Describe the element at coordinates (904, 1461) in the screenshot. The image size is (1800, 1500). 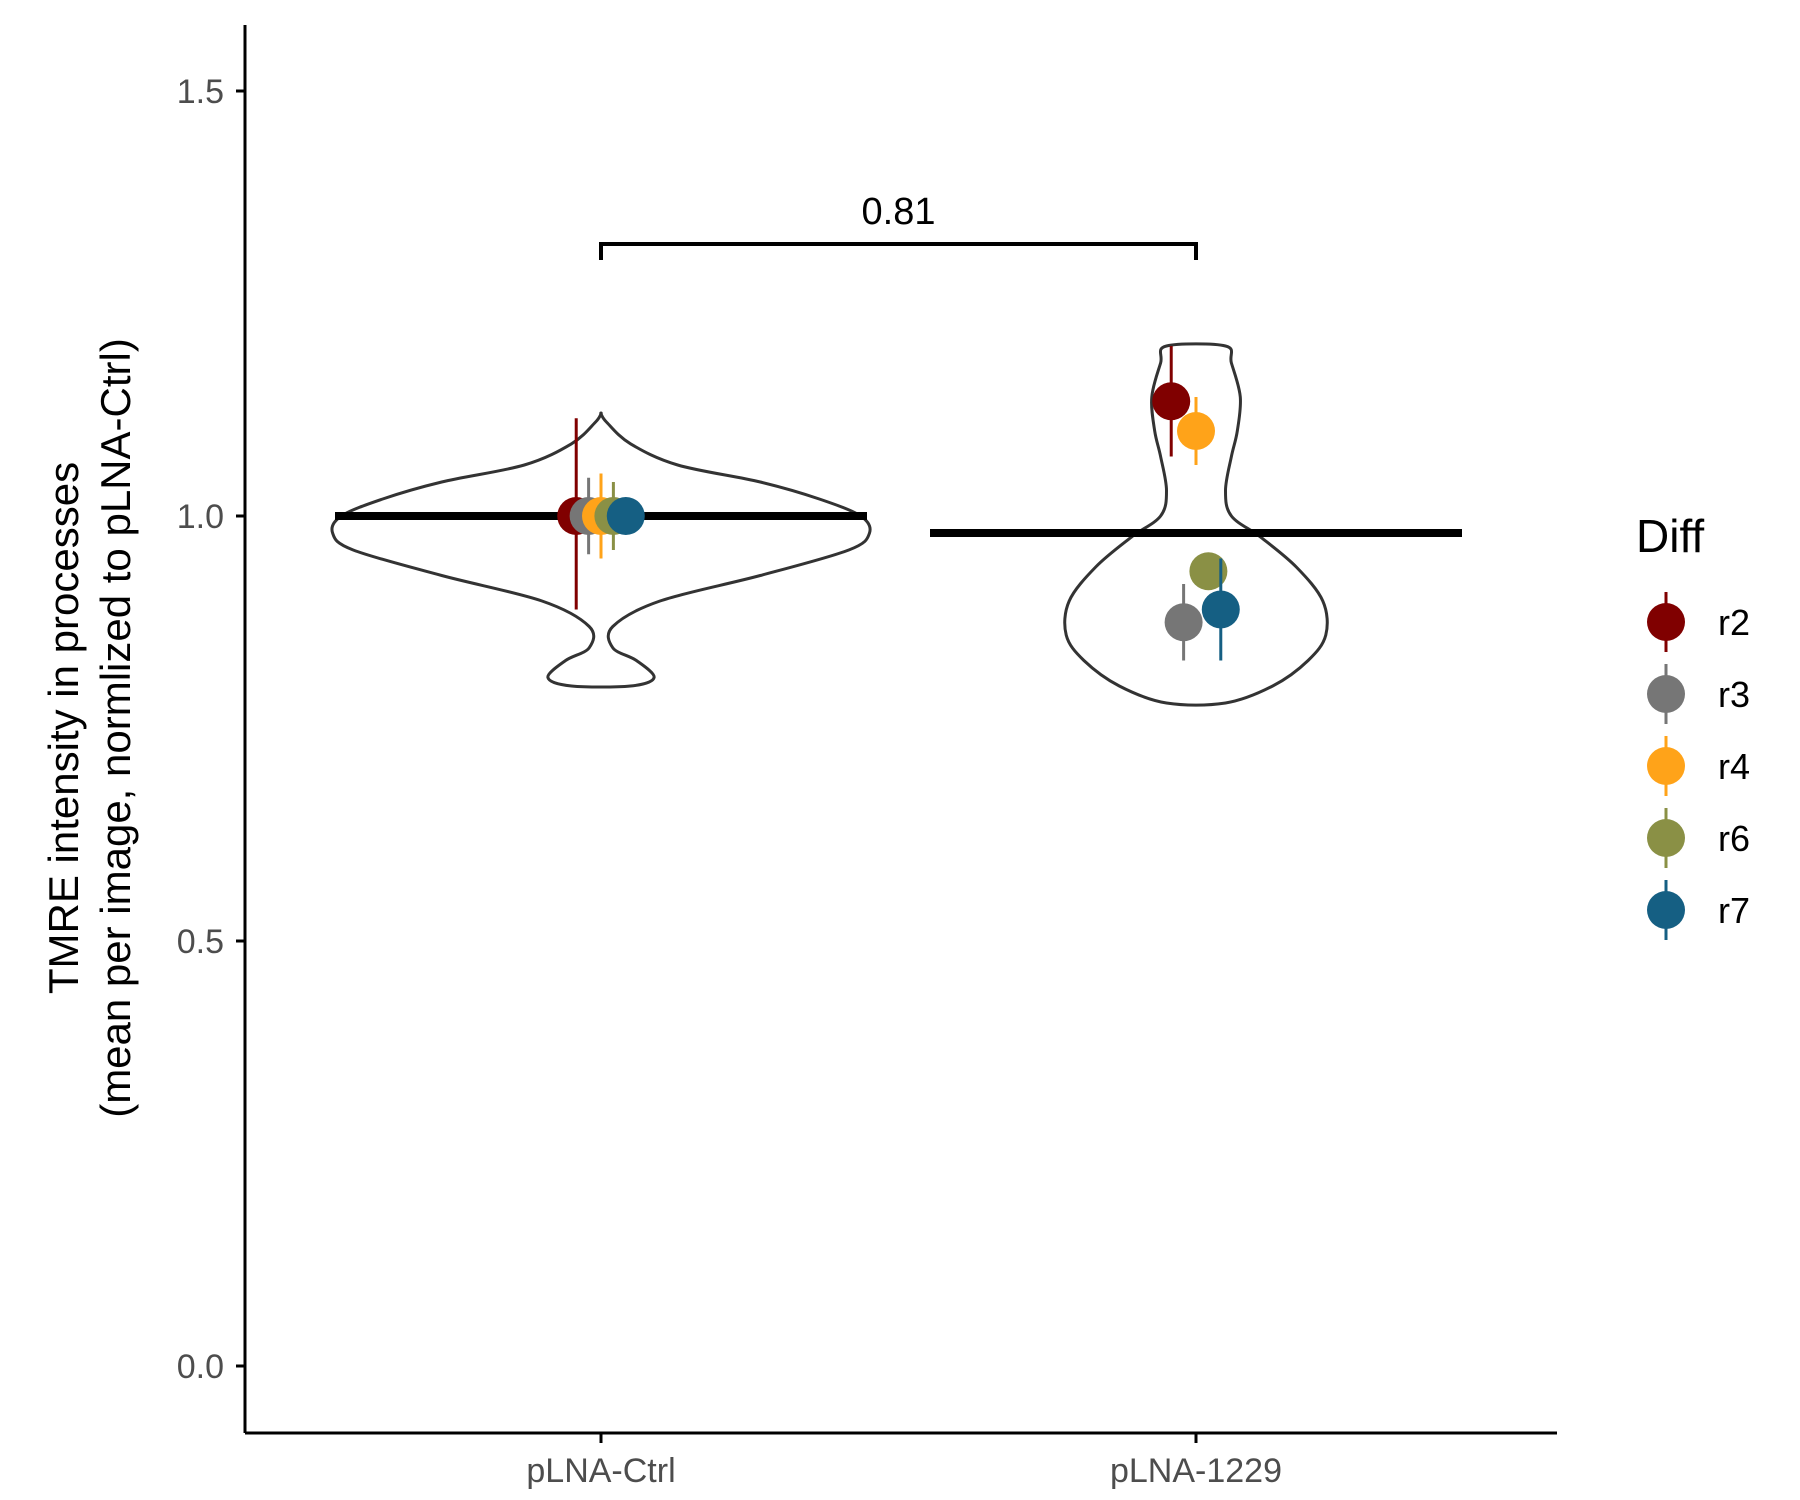
I see `x-ticks: pLNA-Ctrl pLNA-1229` at that location.